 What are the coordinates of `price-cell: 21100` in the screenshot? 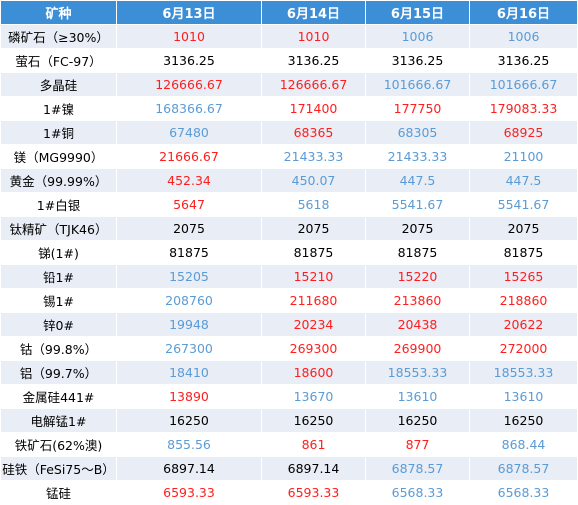 It's located at (523, 156).